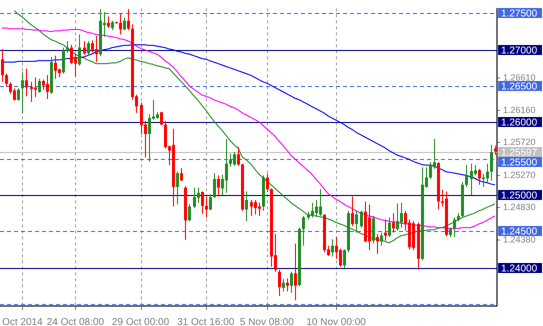 This screenshot has width=543, height=326. What do you see at coordinates (519, 207) in the screenshot?
I see `y-tick-label: 1.24830` at bounding box center [519, 207].